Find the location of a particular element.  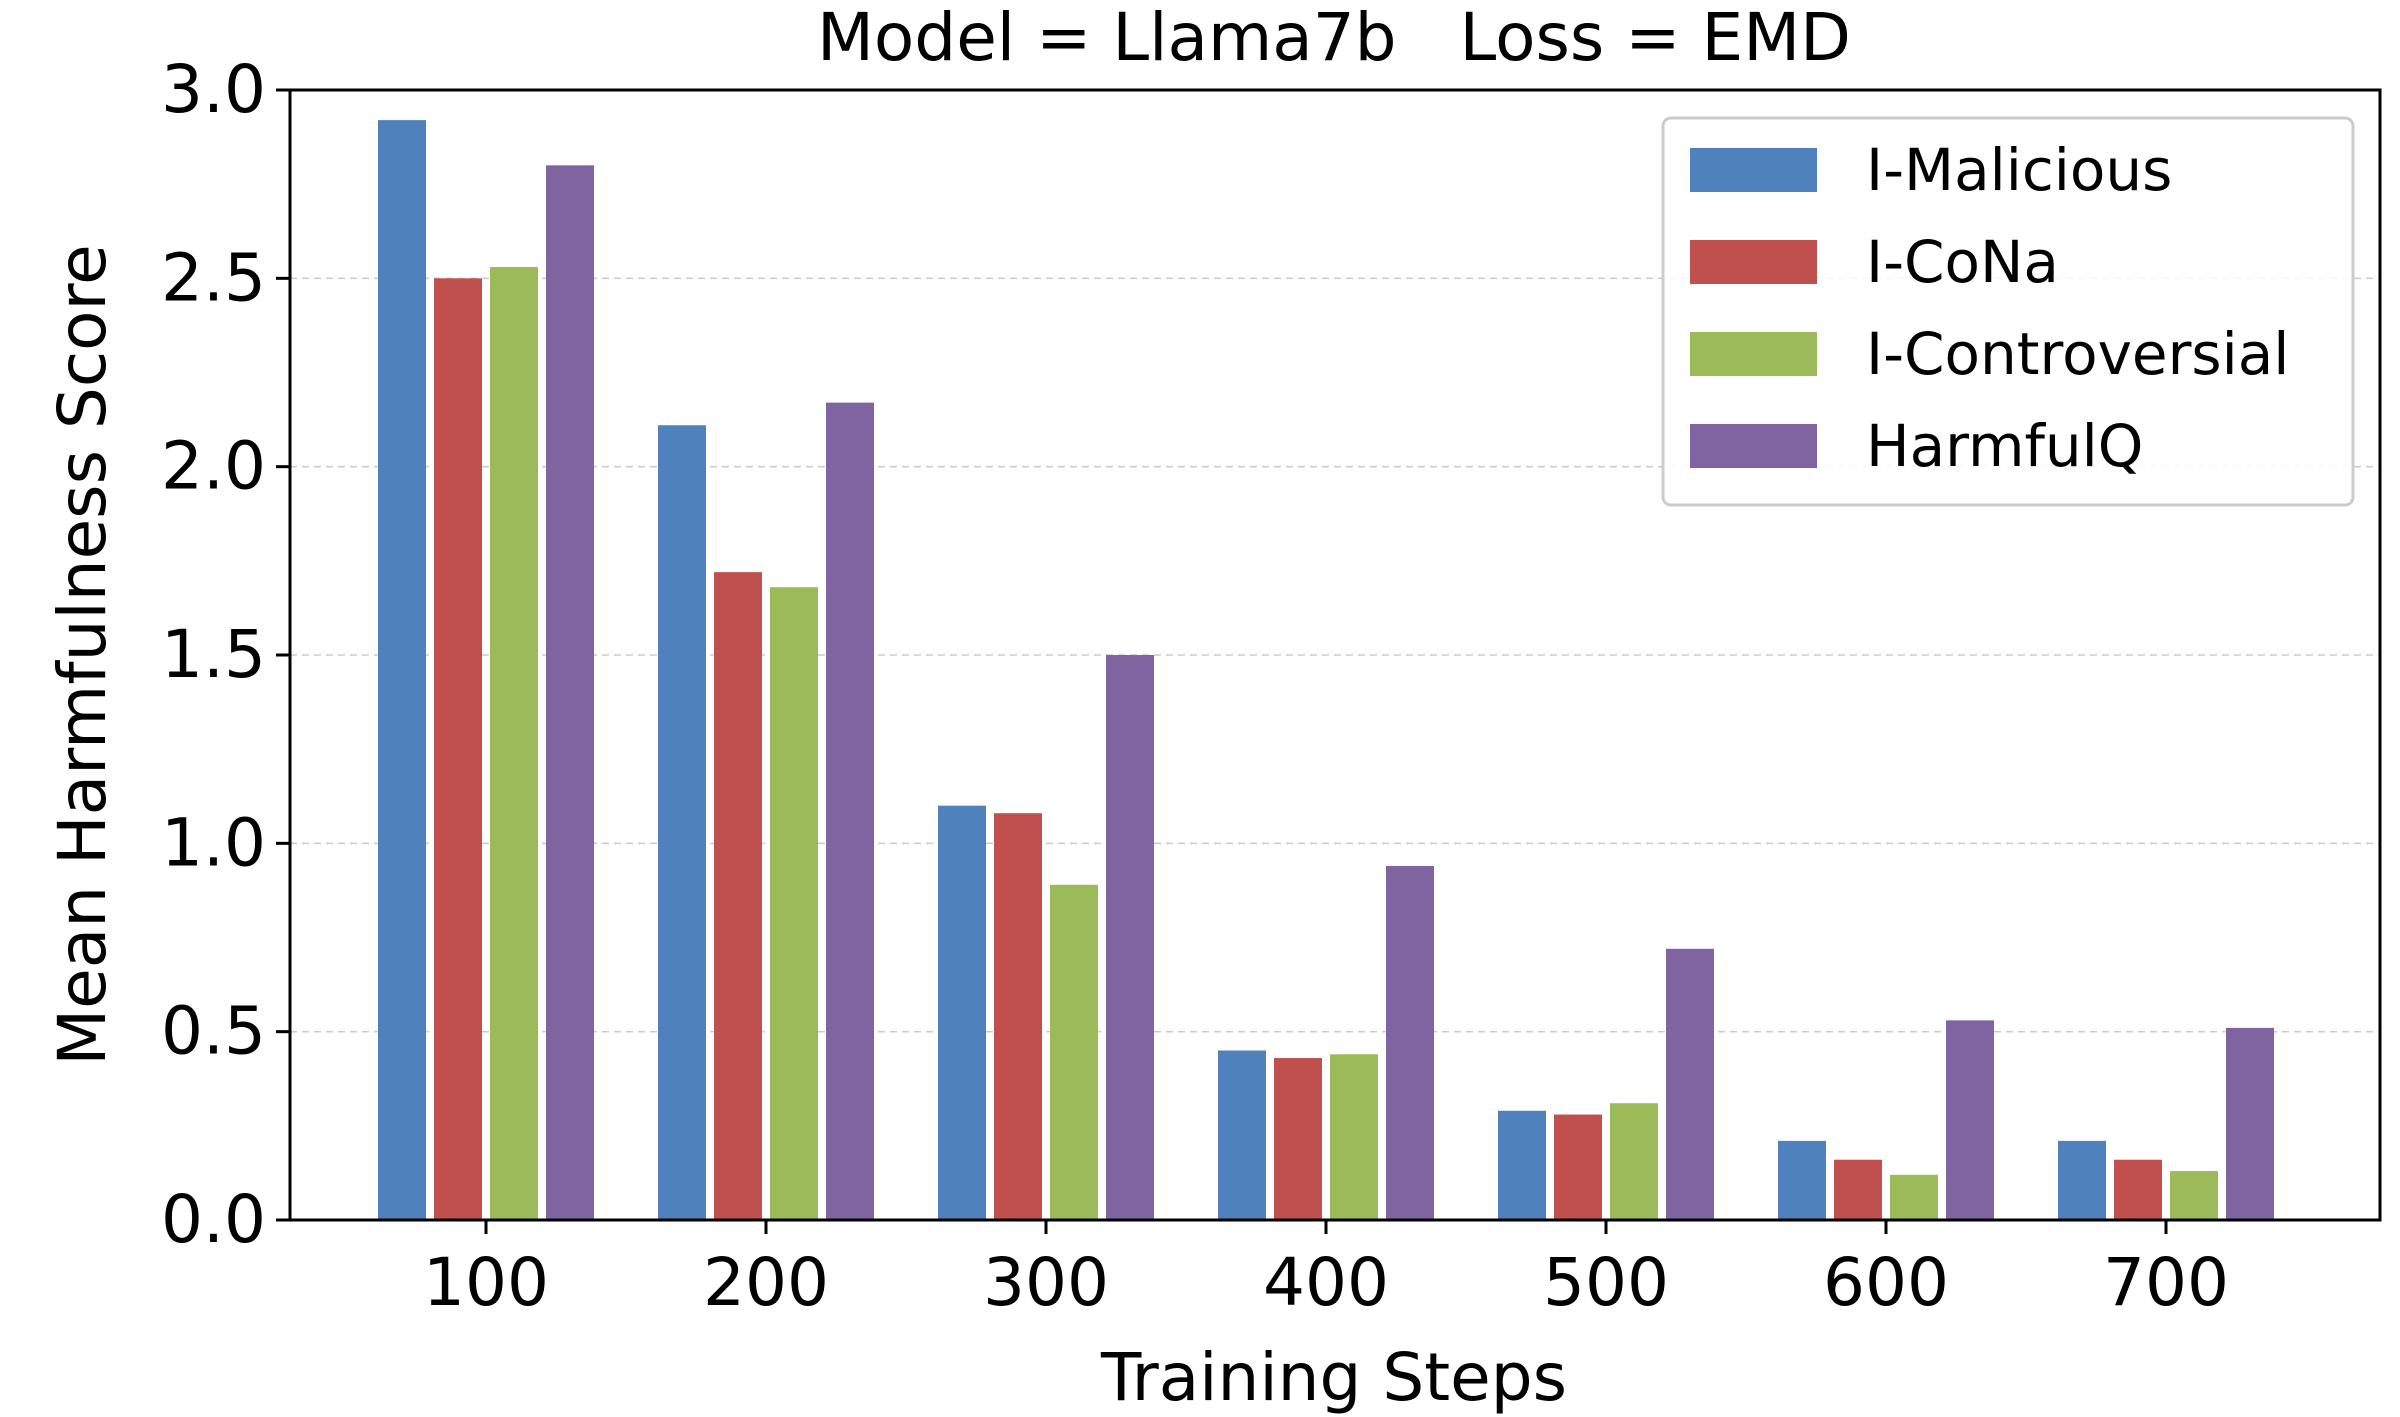

x-tick-label: 300 is located at coordinates (1046, 1282).